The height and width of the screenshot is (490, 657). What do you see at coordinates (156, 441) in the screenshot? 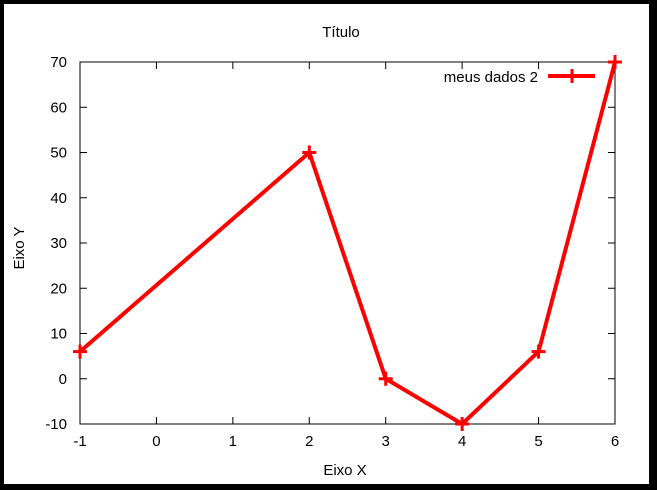
I see `x-tick-label: 0` at bounding box center [156, 441].